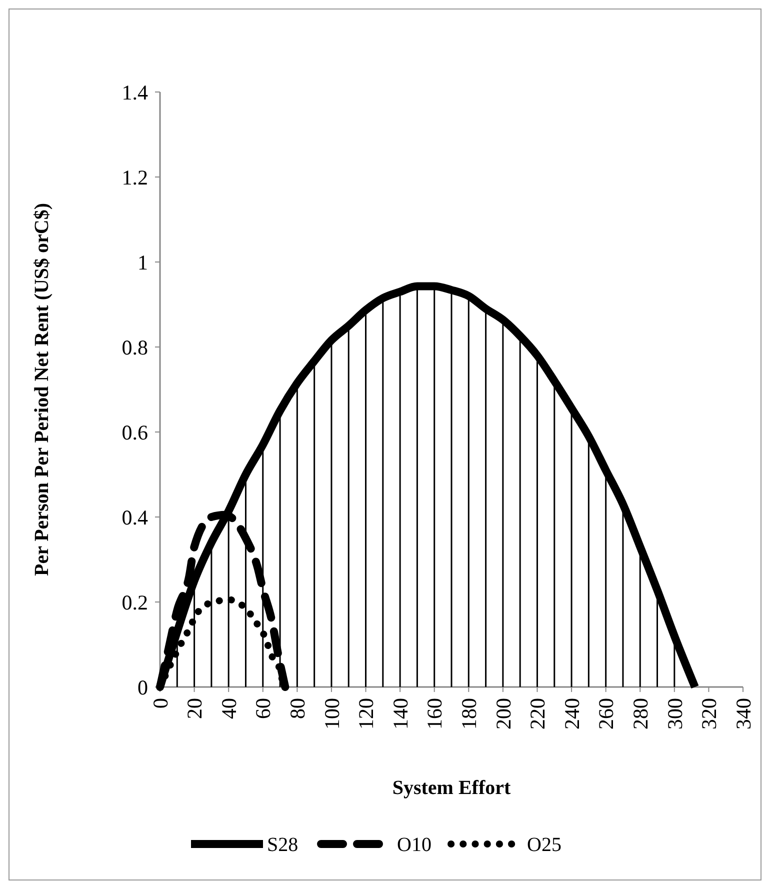  Describe the element at coordinates (606, 714) in the screenshot. I see `x-tick-label: 260` at that location.